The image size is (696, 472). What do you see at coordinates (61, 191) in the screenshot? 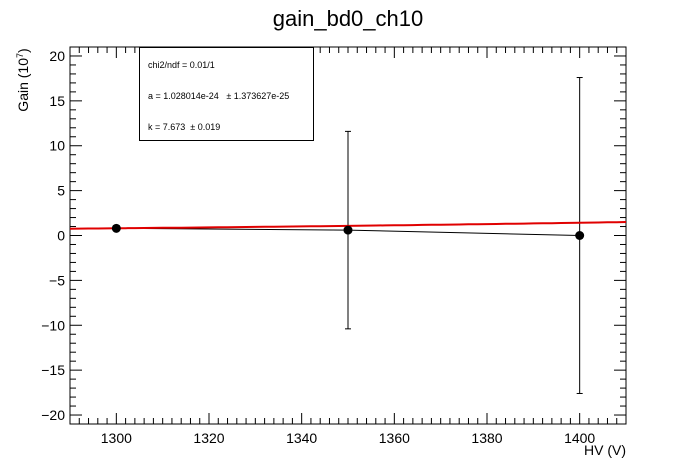
I see `y-tick-label: 5` at bounding box center [61, 191].